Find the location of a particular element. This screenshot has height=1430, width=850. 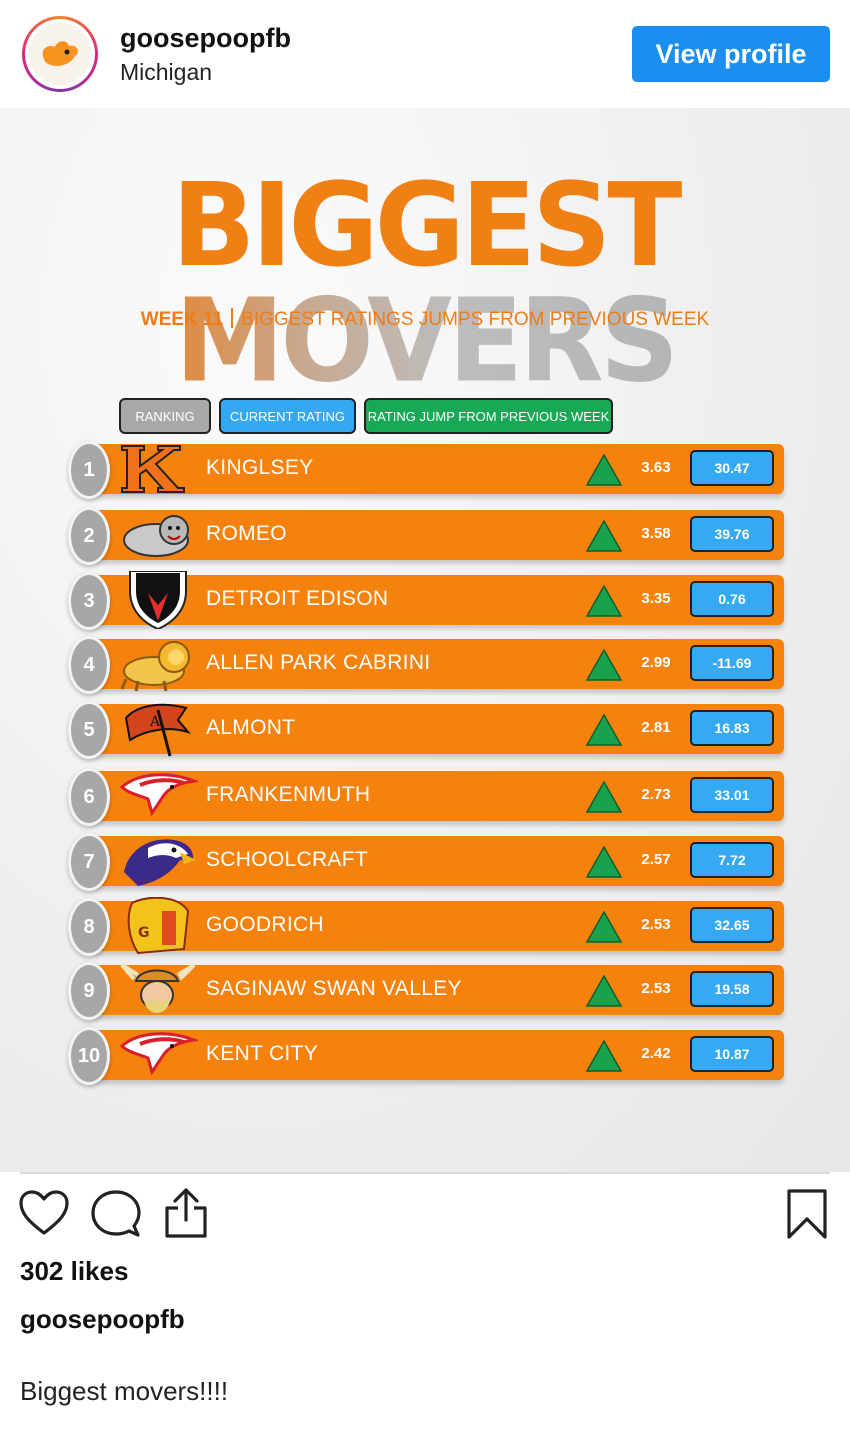

heart-icon is located at coordinates (44, 1213).